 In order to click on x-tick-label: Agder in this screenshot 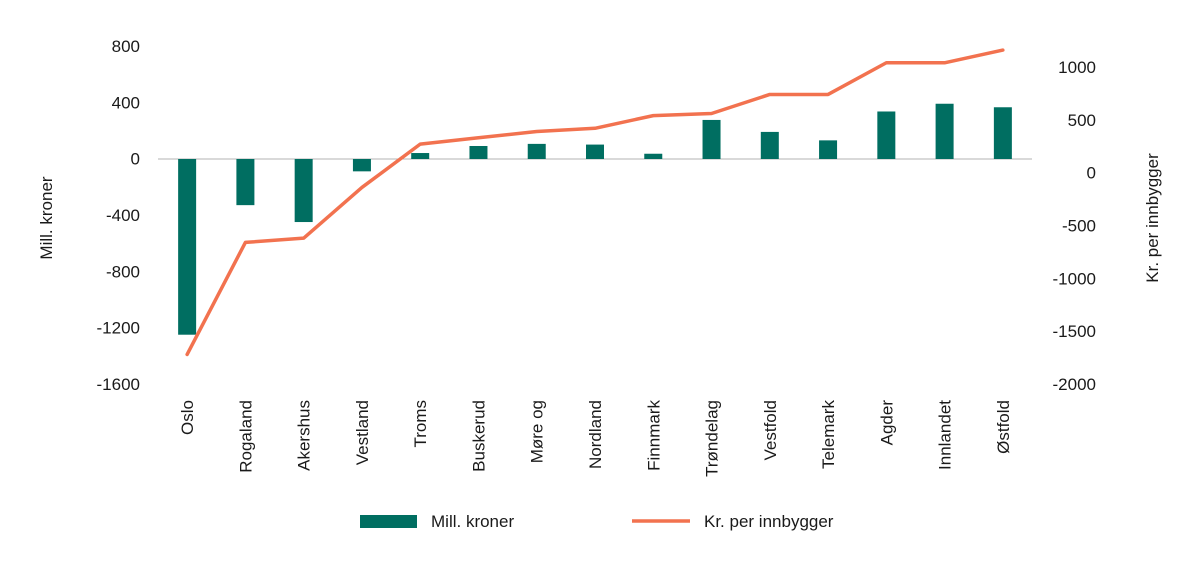, I will do `click(886, 423)`.